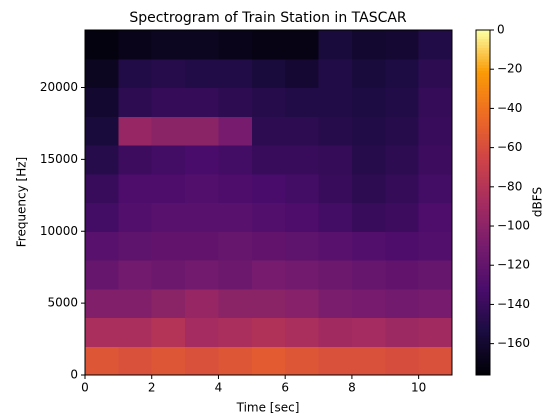 The height and width of the screenshot is (419, 553). Describe the element at coordinates (268, 18) in the screenshot. I see `chart-title: Spectrogram of Train Station in TASCAR` at that location.